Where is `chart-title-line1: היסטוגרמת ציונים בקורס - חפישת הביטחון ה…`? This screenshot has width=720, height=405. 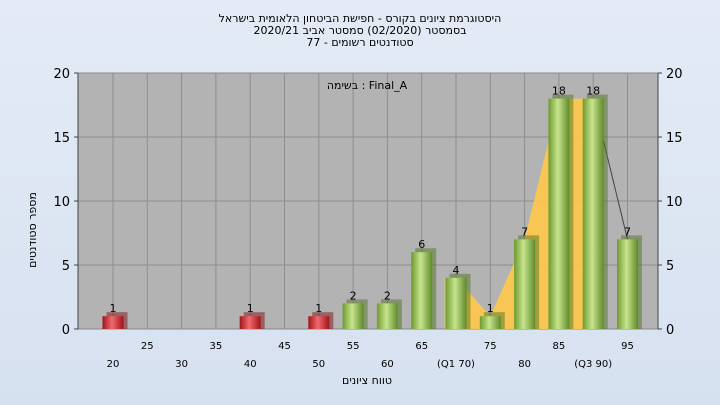 chart-title-line1: היסטוגרמת ציונים בקורס - חפישת הביטחון ה… is located at coordinates (360, 18).